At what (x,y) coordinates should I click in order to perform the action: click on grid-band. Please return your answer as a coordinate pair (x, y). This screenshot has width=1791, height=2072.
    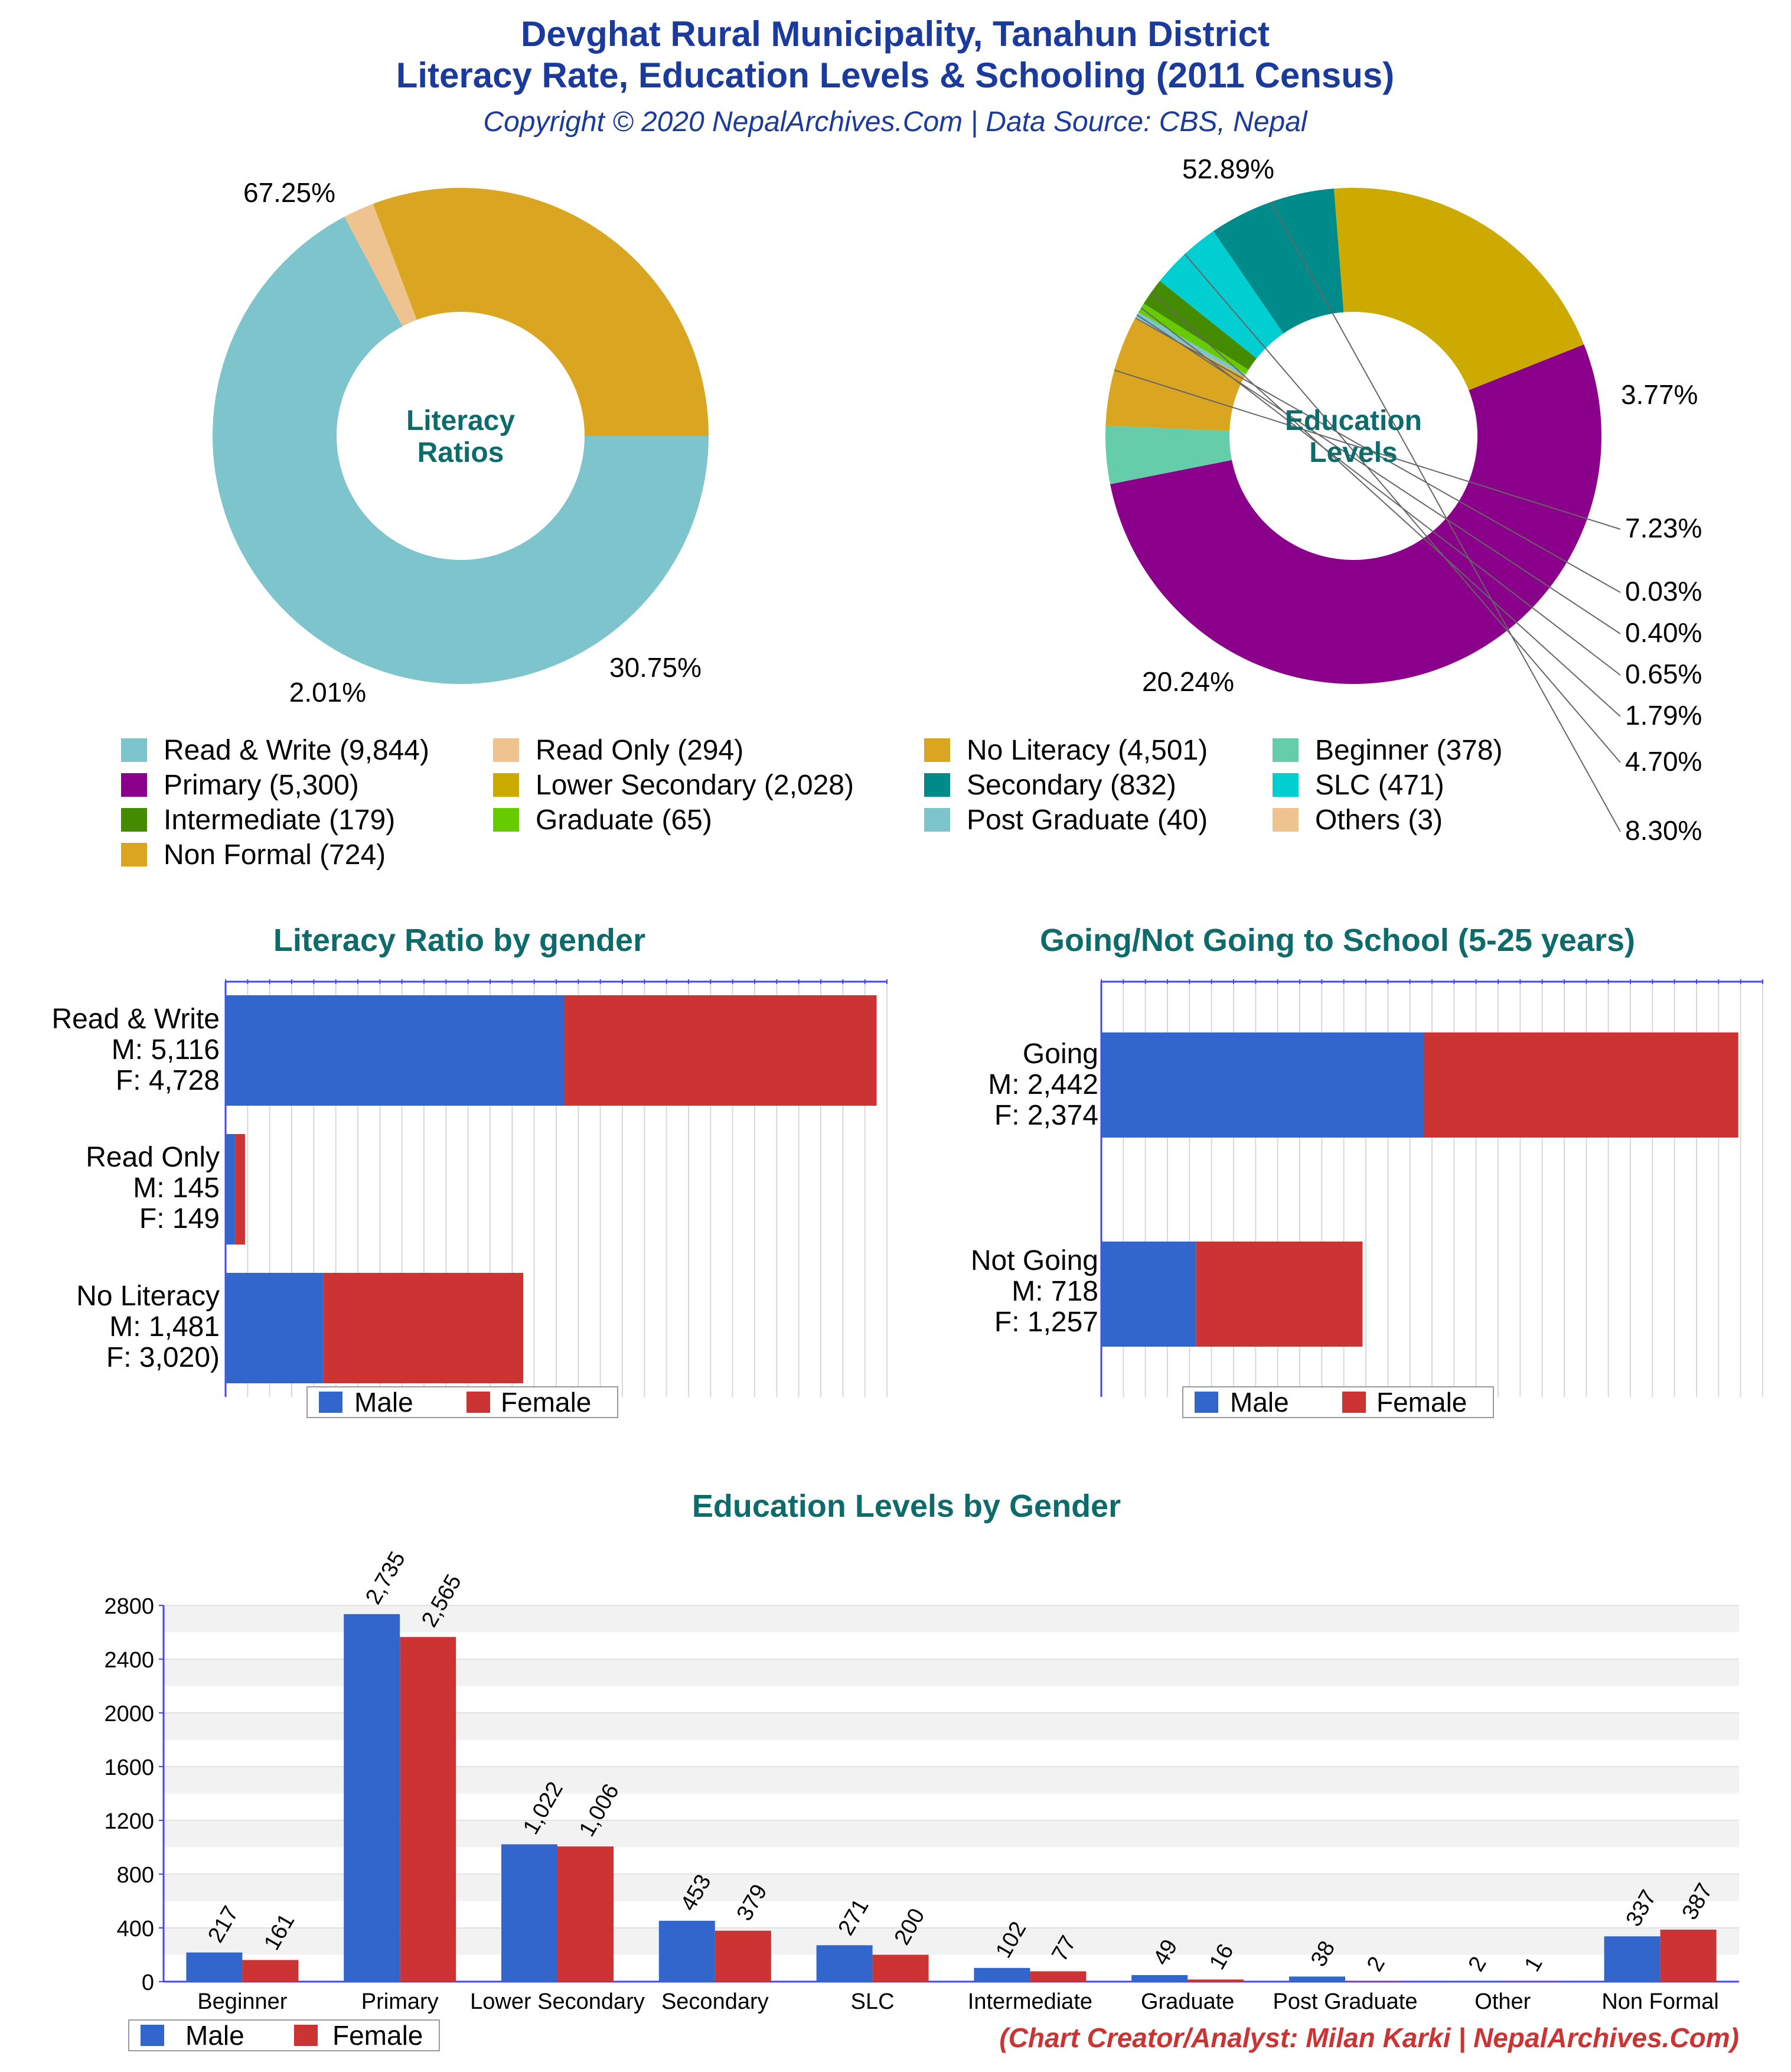
    Looking at the image, I should click on (951, 1619).